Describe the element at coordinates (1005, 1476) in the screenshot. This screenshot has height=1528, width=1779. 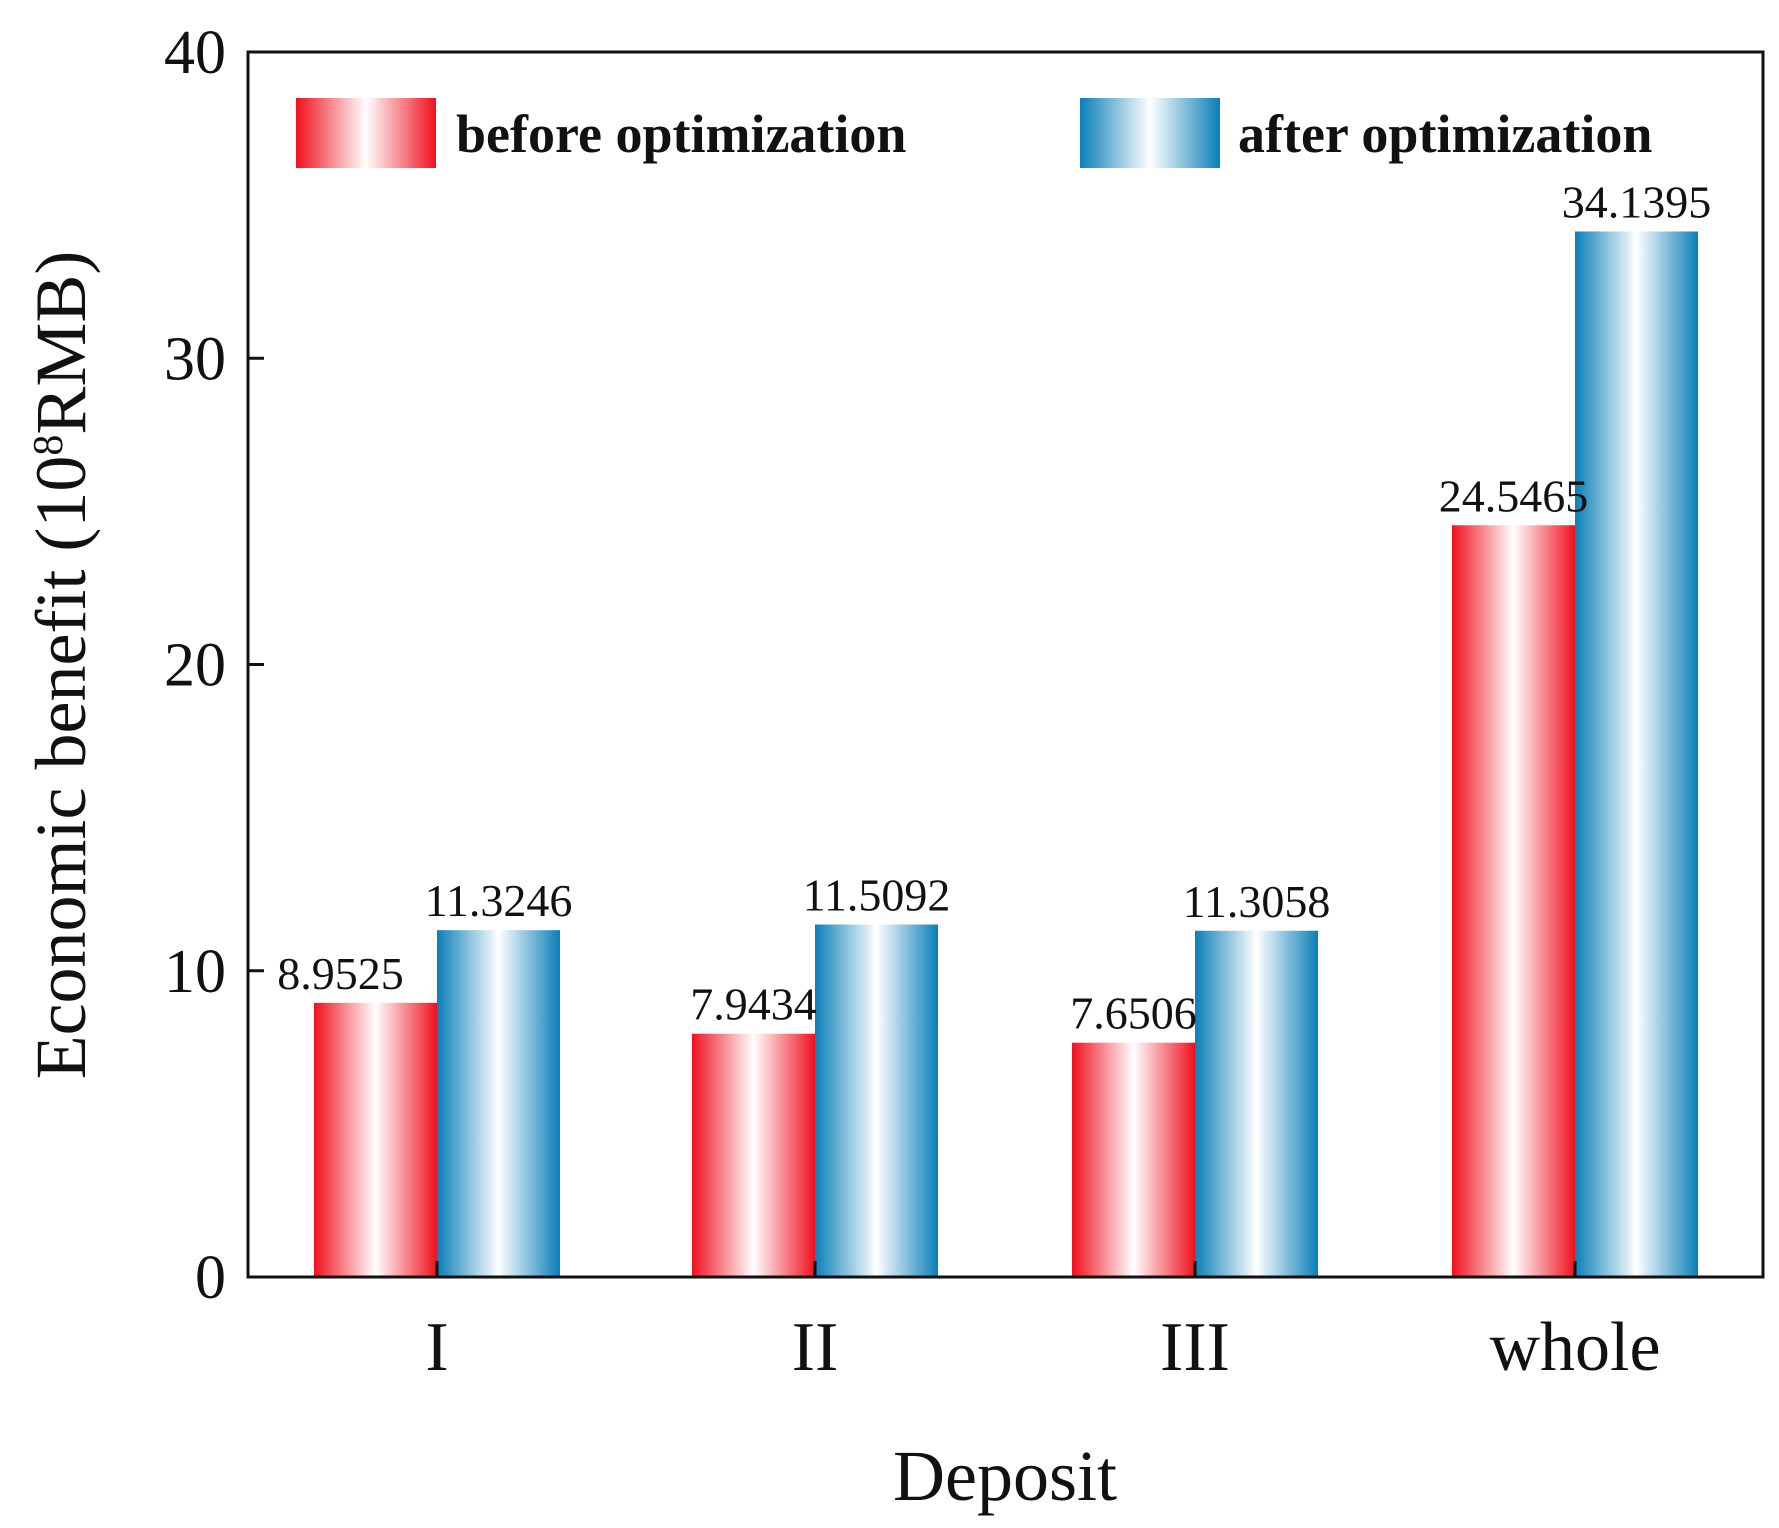
I see `x-axis-title: Deposit` at that location.